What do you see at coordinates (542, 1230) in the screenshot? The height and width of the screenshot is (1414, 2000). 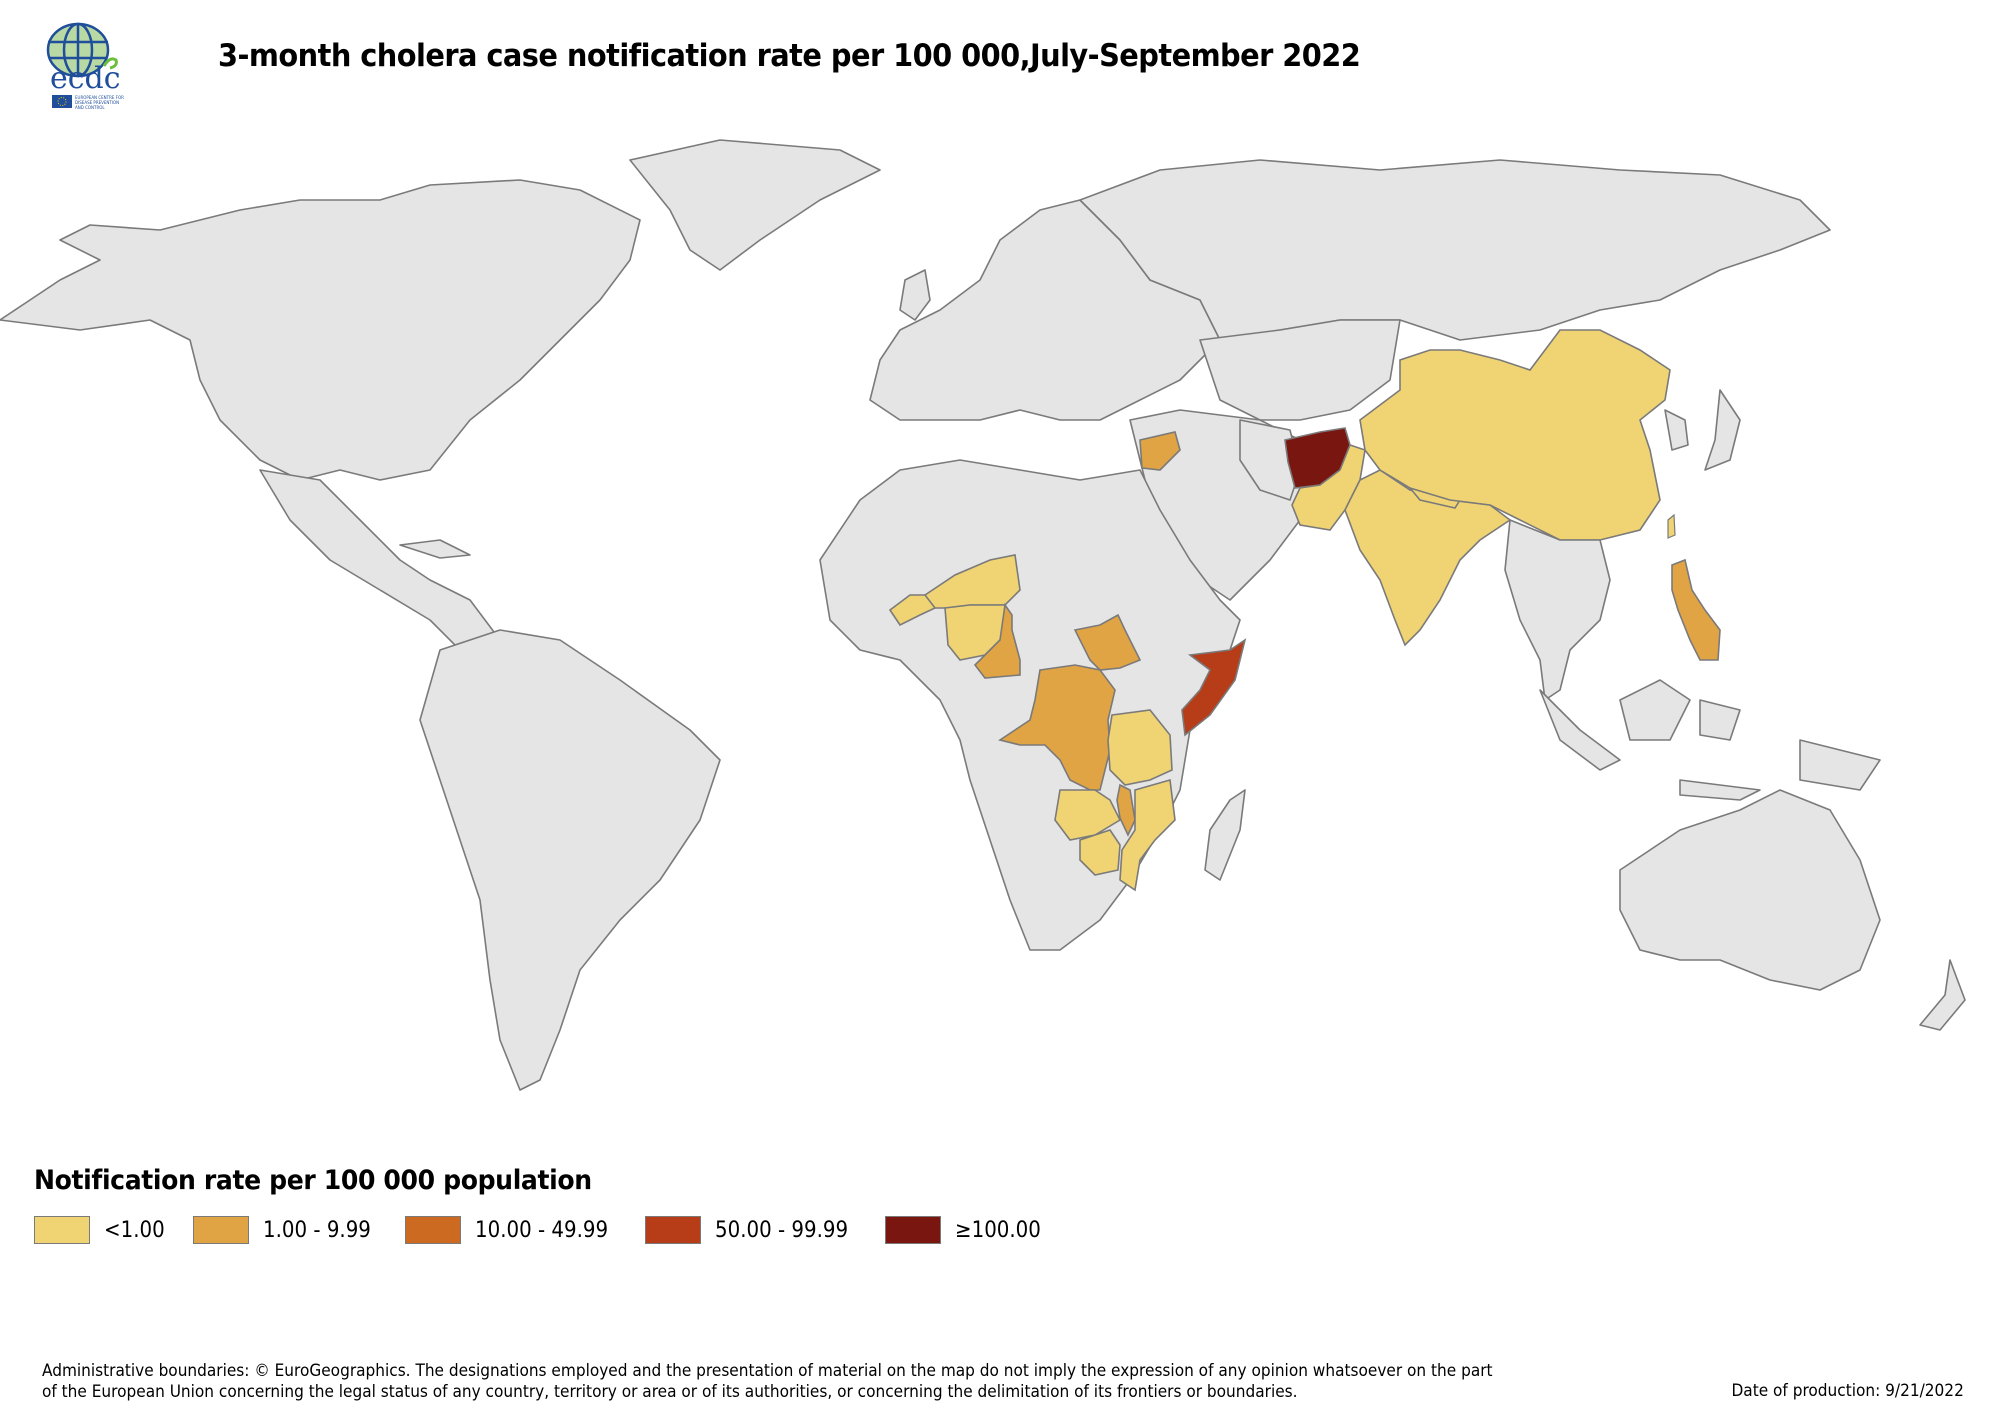 I see `legend-label: 10.00 - 49.99` at bounding box center [542, 1230].